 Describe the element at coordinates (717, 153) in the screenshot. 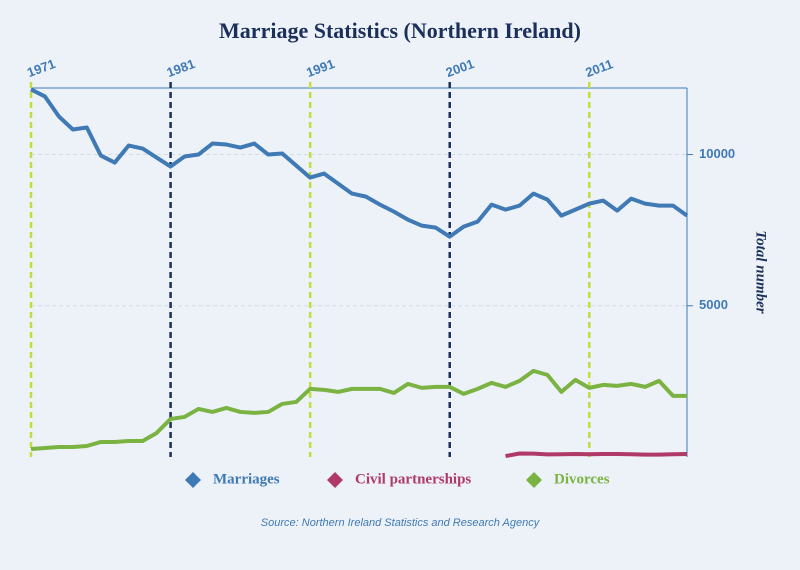

I see `y-tick-label: 10000` at that location.